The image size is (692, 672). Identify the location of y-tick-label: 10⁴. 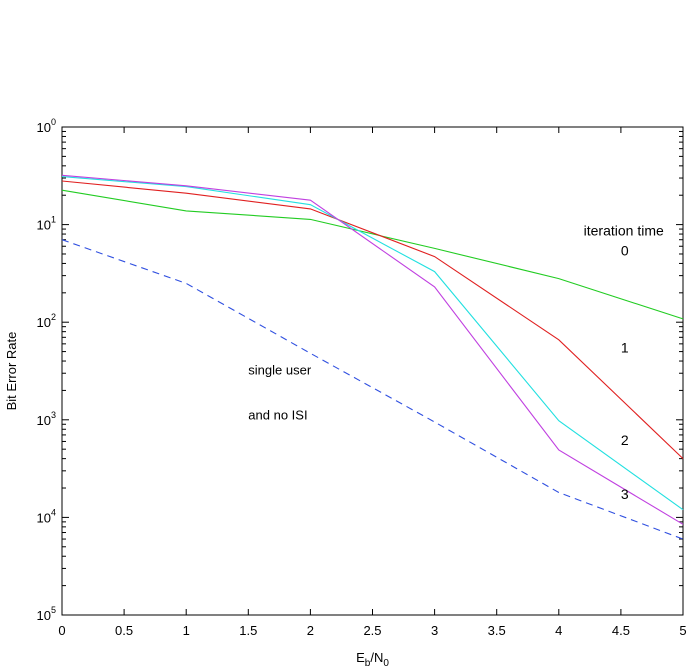
(46, 516).